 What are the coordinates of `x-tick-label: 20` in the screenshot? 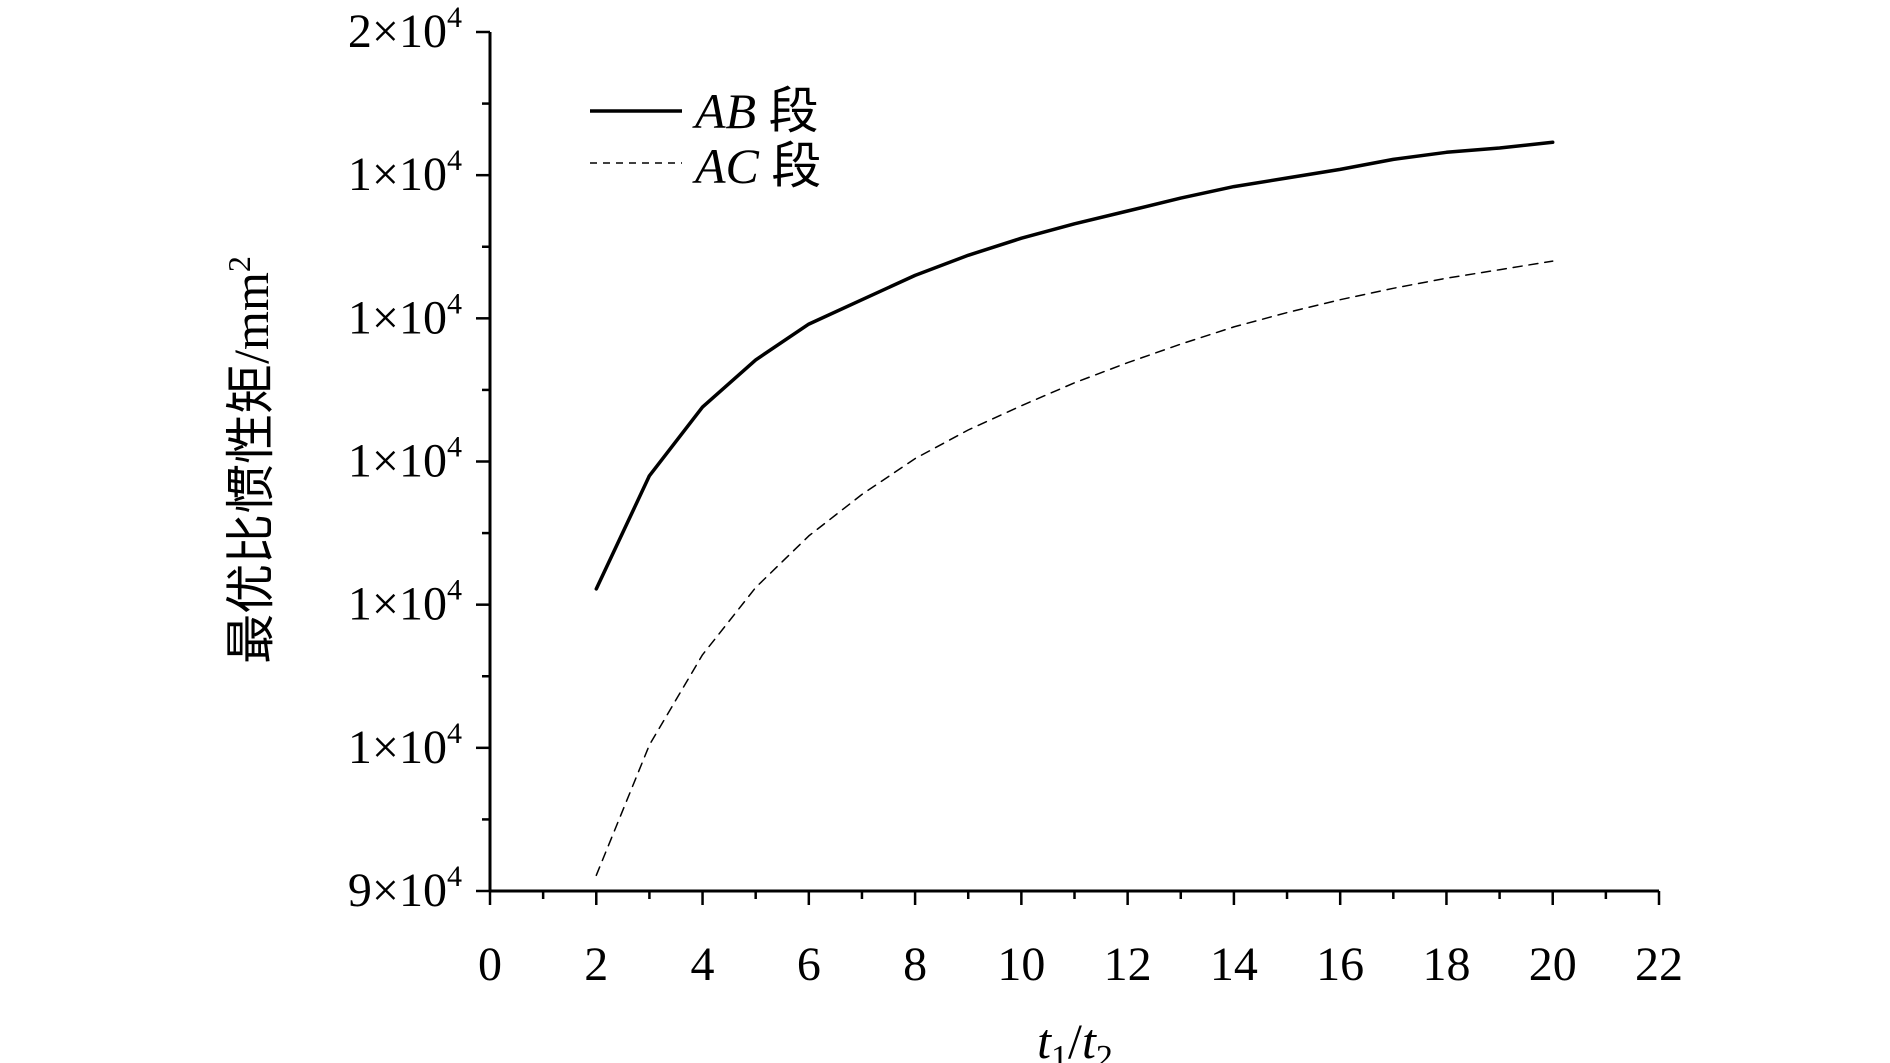 It's located at (1553, 964).